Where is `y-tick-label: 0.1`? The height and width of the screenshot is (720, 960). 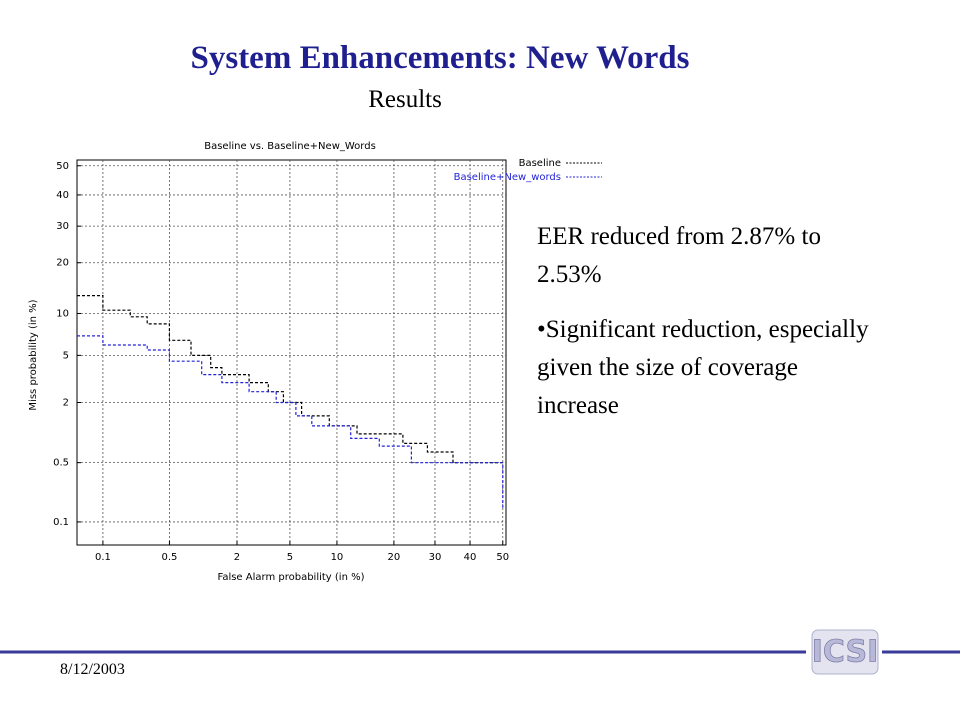 y-tick-label: 0.1 is located at coordinates (61, 522).